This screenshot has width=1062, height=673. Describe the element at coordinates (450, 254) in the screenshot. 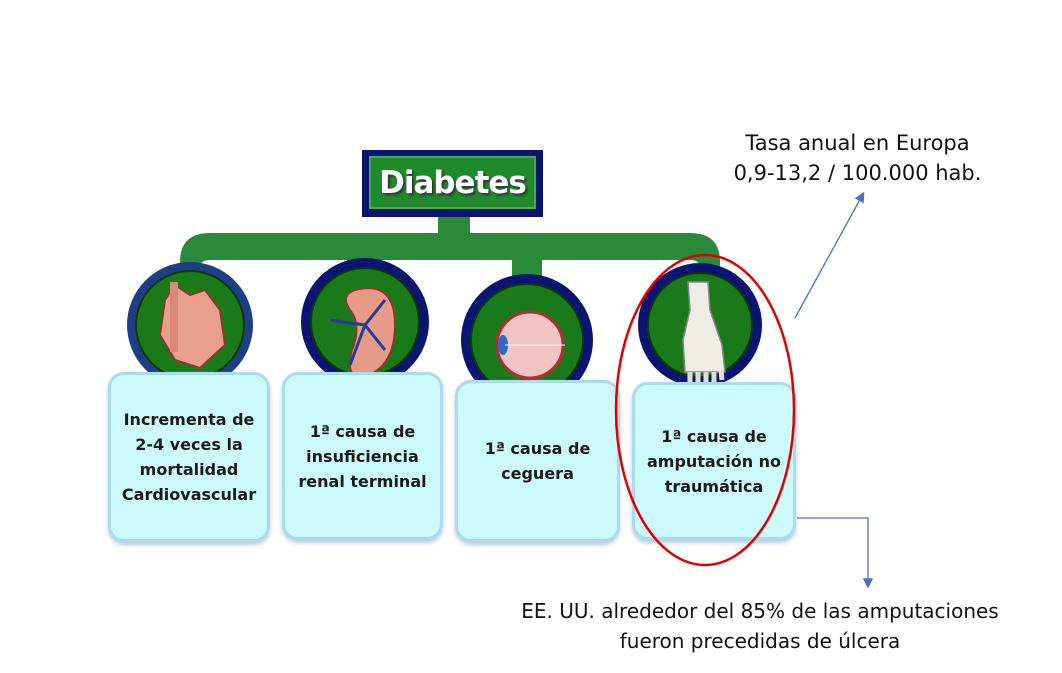

I see `tree-connector` at that location.